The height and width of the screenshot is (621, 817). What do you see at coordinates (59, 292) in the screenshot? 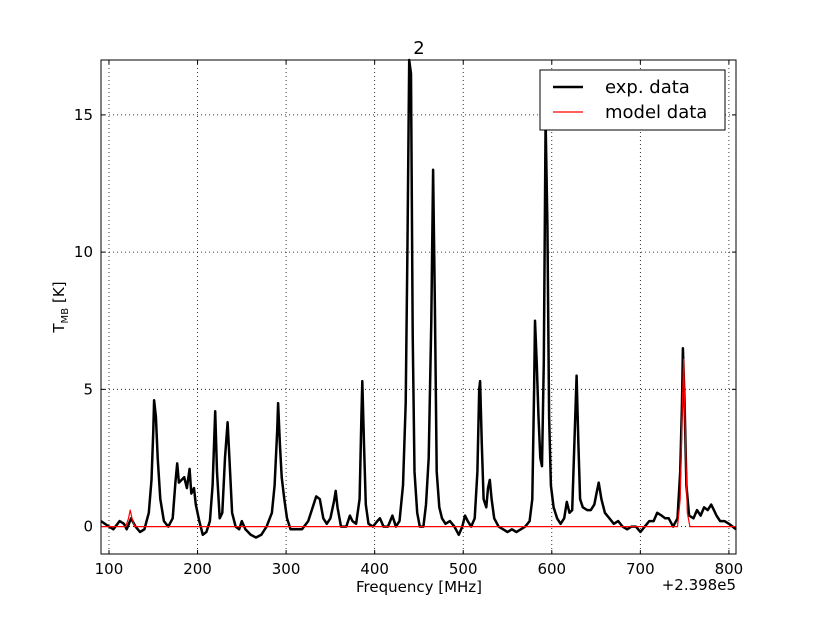
I see `y-label-unit: [K]` at bounding box center [59, 292].